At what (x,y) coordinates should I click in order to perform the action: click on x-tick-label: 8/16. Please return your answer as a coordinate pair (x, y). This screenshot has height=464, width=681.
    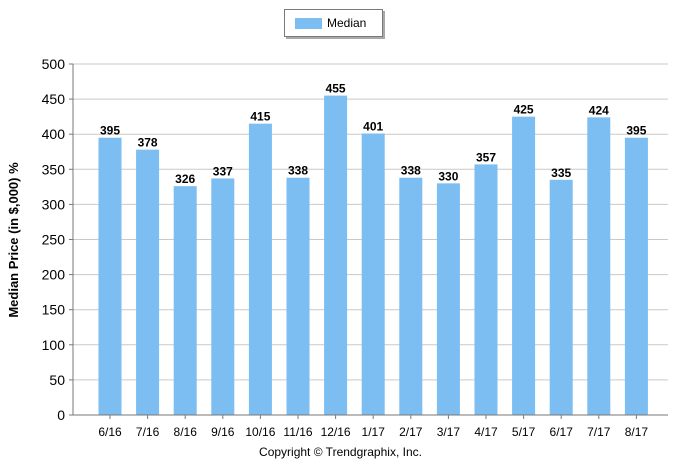
    Looking at the image, I should click on (186, 432).